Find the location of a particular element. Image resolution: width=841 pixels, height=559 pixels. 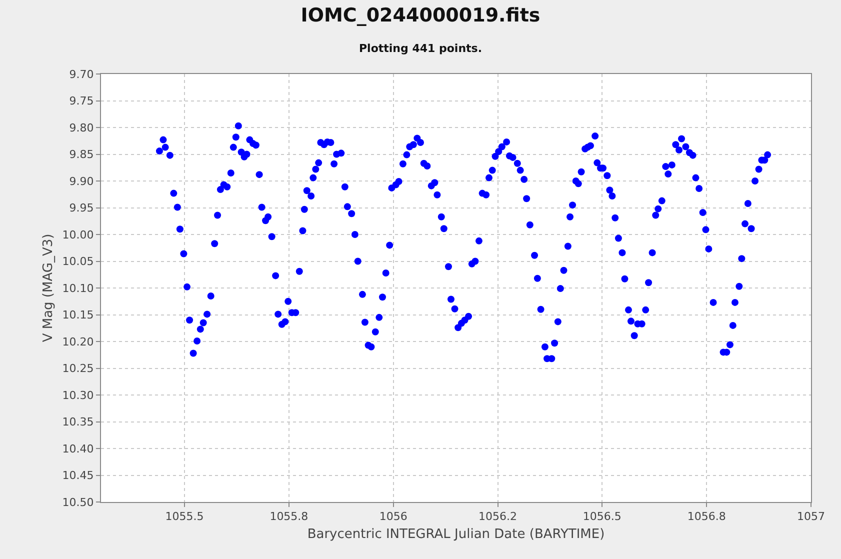

y-tick-label: 9.80 is located at coordinates (81, 127).